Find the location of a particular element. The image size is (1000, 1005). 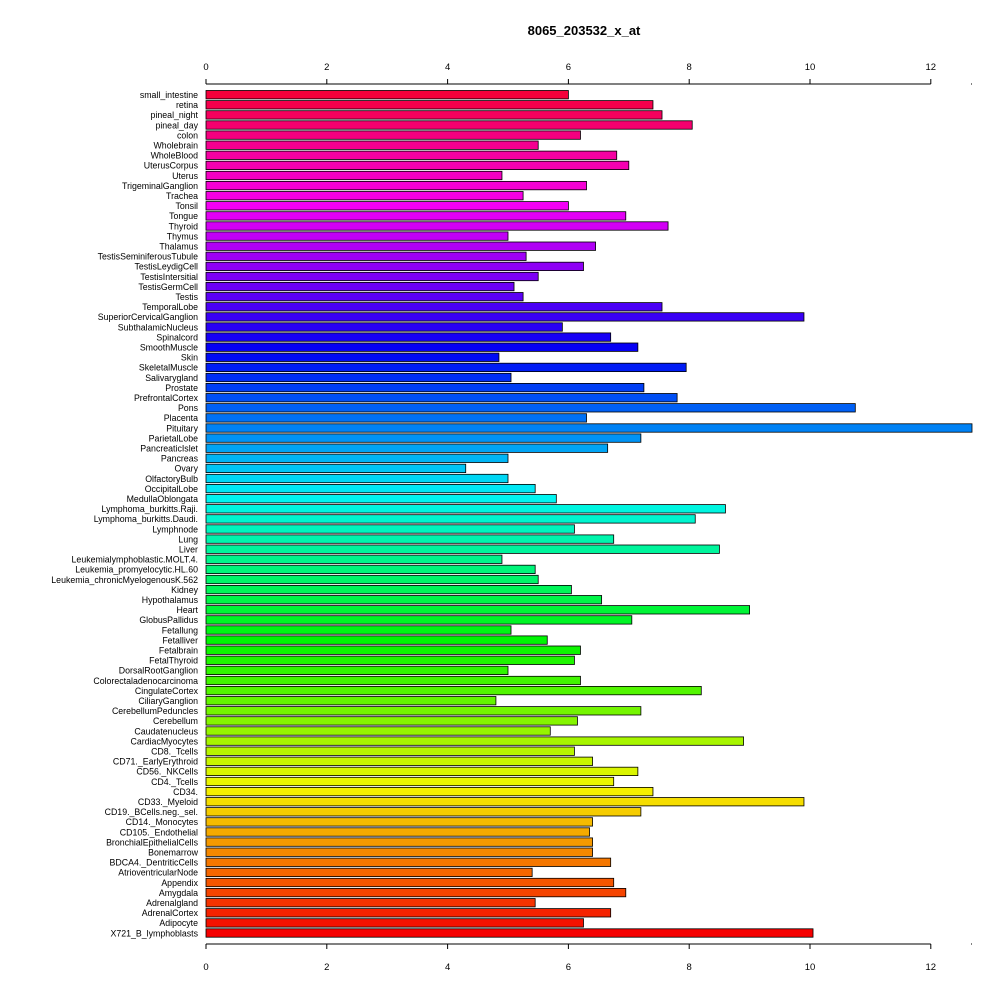

category-label: retina is located at coordinates (187, 105).